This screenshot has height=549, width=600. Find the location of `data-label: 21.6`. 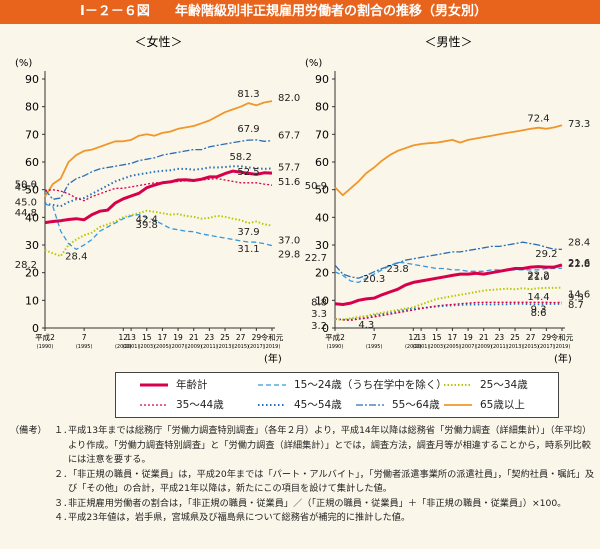

data-label: 21.6 is located at coordinates (579, 263).